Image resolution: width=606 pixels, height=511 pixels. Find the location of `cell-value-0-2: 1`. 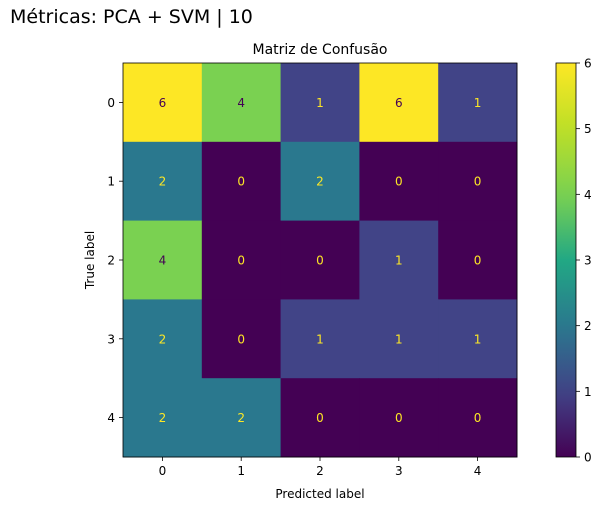

cell-value-0-2: 1 is located at coordinates (320, 103).